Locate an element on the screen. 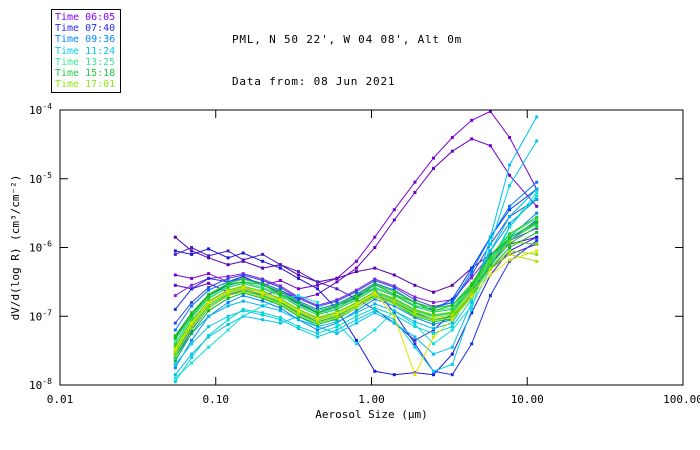 This screenshot has width=700, height=450. y-tick-label: 10-7 is located at coordinates (40, 315).